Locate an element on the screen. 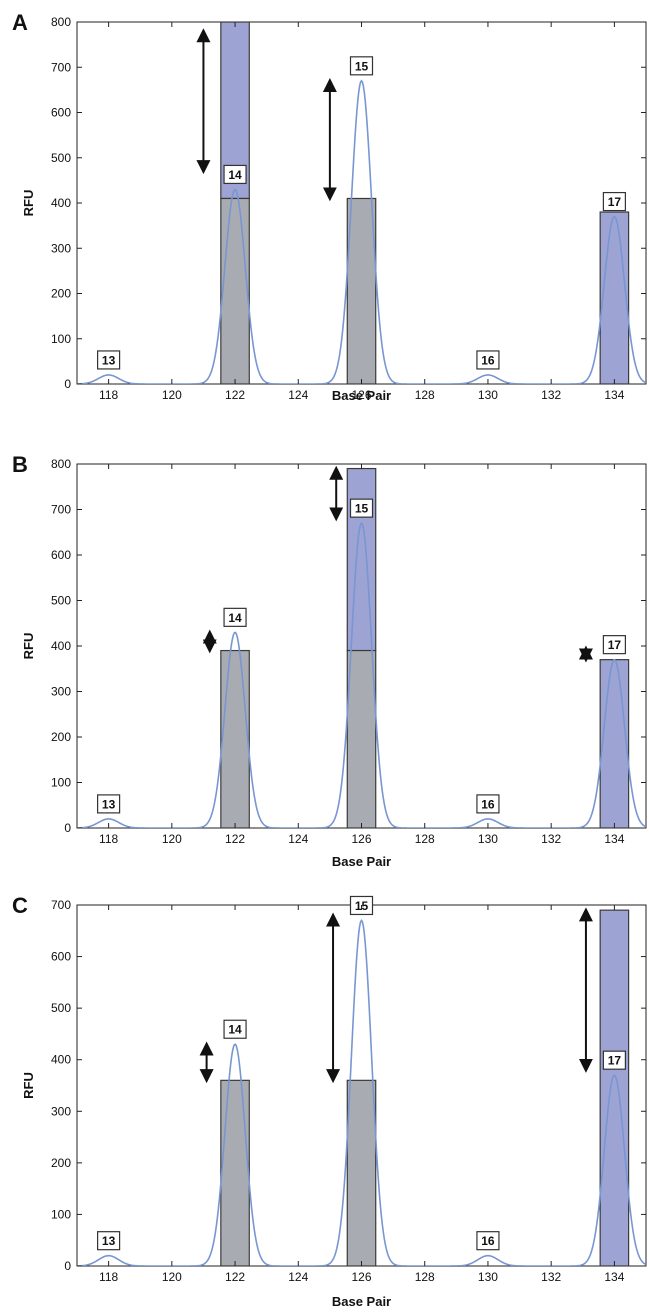 Image resolution: width=649 pixels, height=1312 pixels. y-tick-label: 800 is located at coordinates (61, 464).